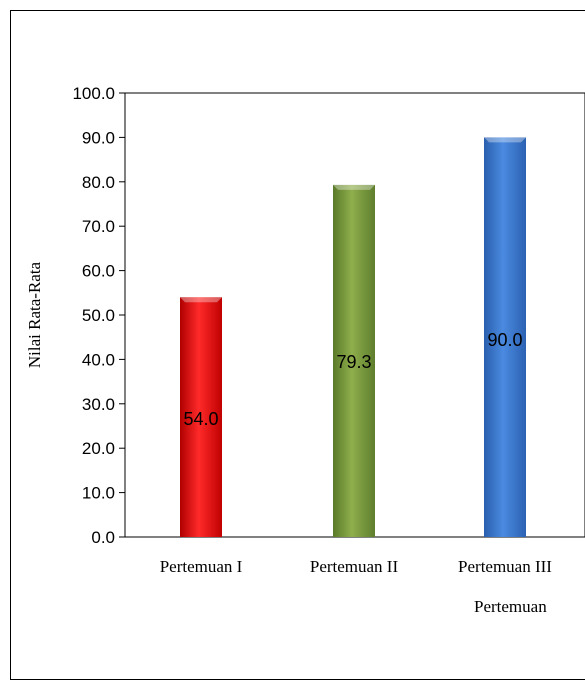 This screenshot has width=585, height=680. What do you see at coordinates (201, 566) in the screenshot?
I see `x-tick-label: Pertemuan I` at bounding box center [201, 566].